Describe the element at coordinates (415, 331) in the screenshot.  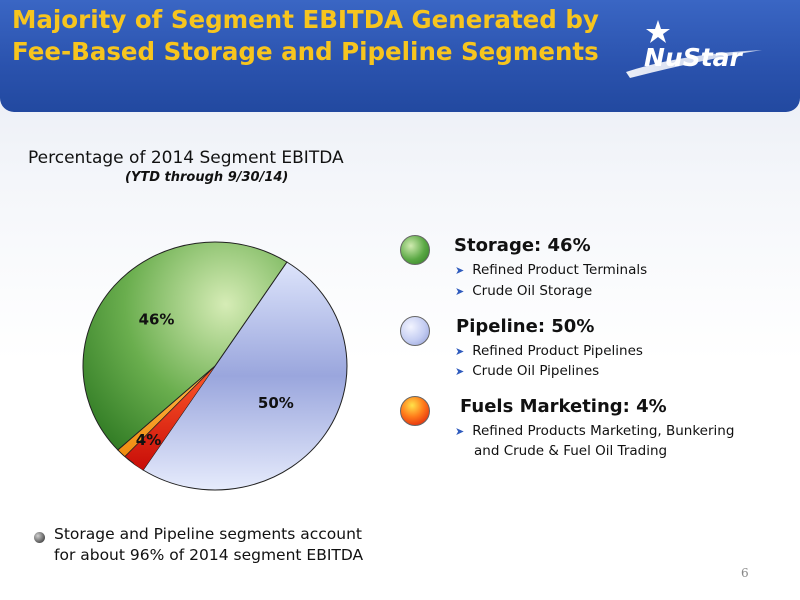
I see `legend-swatch-pipeline` at that location.